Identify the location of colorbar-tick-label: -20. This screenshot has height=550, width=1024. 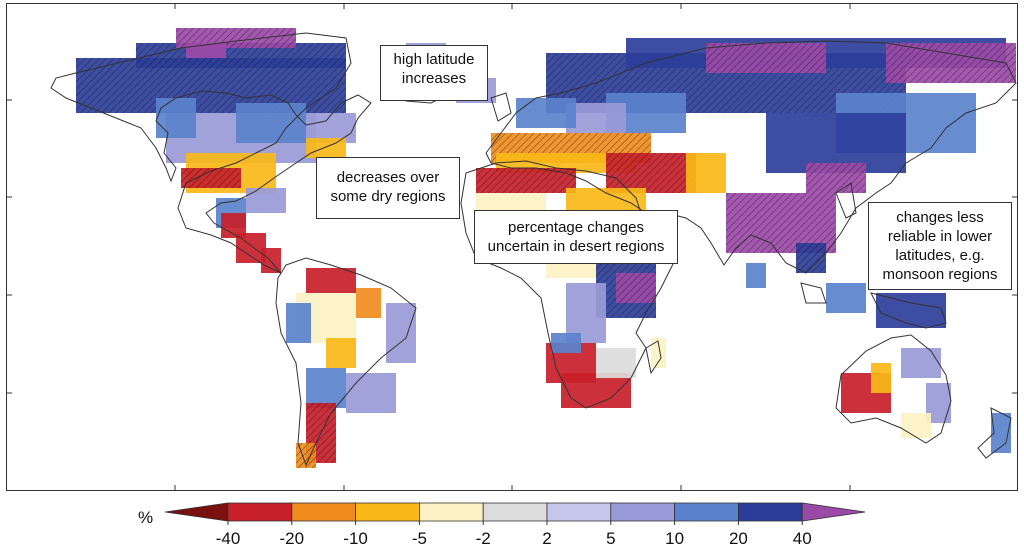
(292, 538).